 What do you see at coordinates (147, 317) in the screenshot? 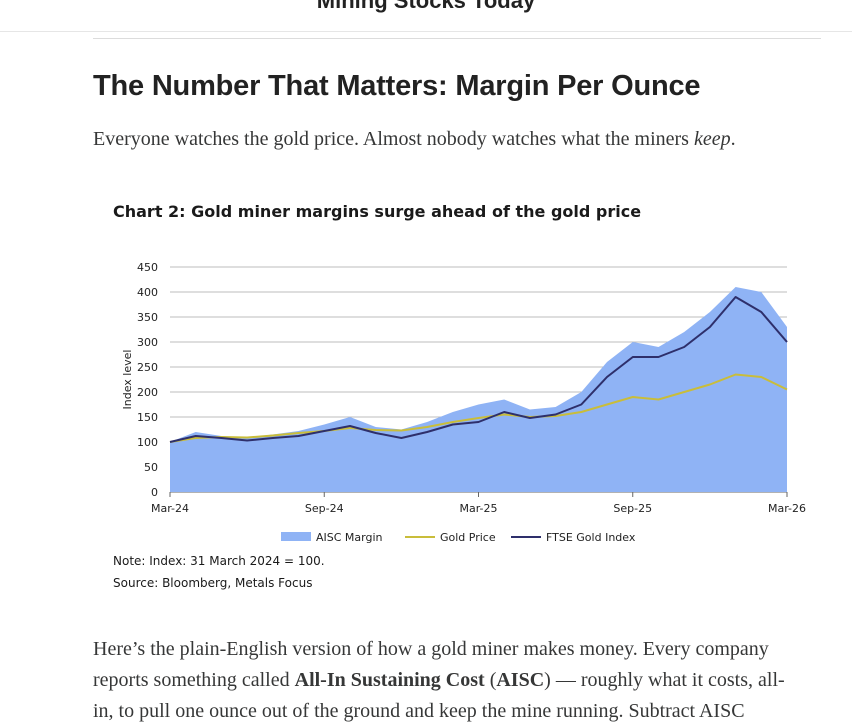
I see `y-tick-label: 350` at bounding box center [147, 317].